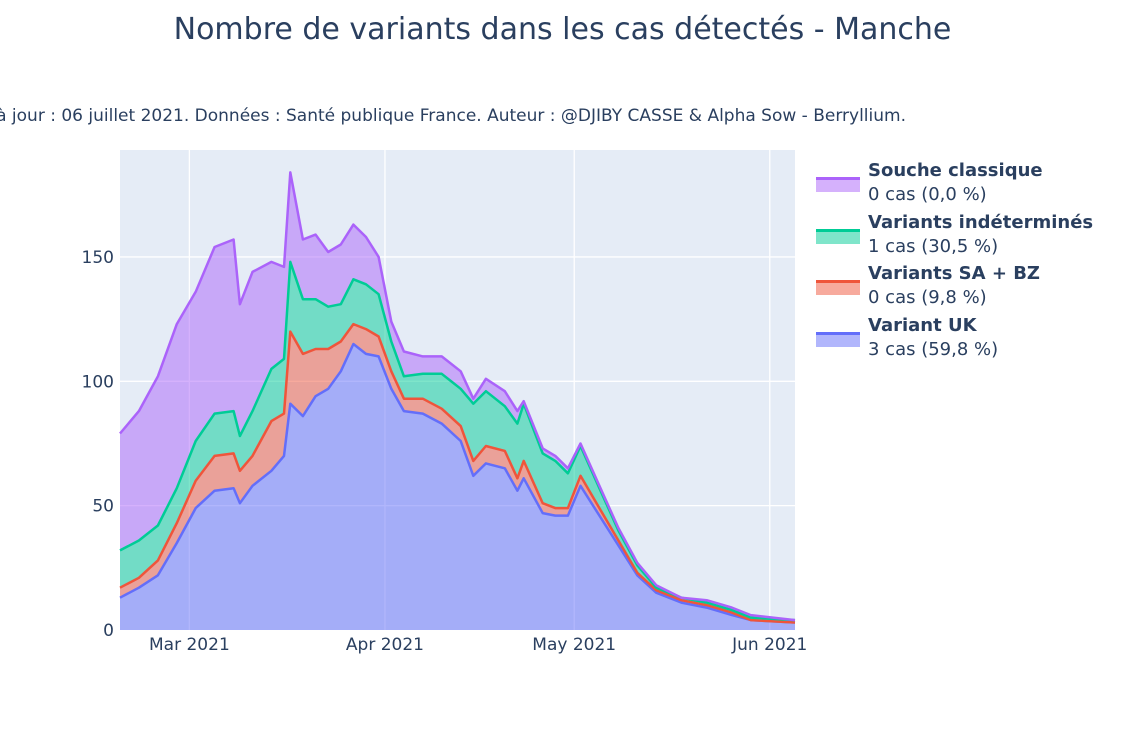 Image resolution: width=1125 pixels, height=750 pixels. What do you see at coordinates (838, 287) in the screenshot?
I see `legend-swatch-variants-sa-bz` at bounding box center [838, 287].